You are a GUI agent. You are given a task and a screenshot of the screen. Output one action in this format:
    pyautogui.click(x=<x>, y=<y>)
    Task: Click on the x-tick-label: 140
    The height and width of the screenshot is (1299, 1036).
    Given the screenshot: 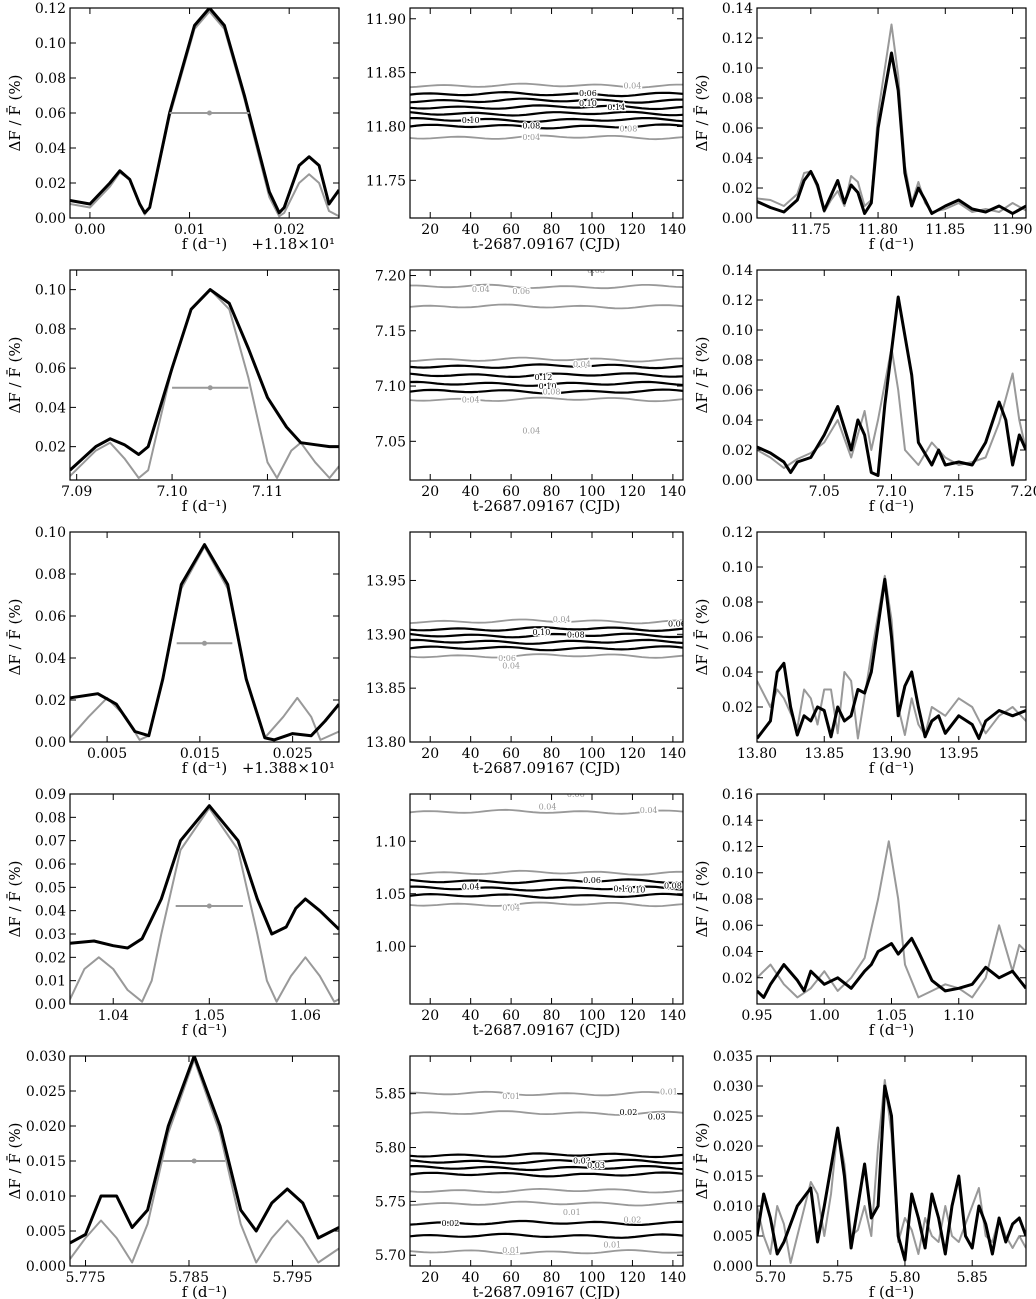 What is the action you would take?
    pyautogui.click(x=673, y=230)
    